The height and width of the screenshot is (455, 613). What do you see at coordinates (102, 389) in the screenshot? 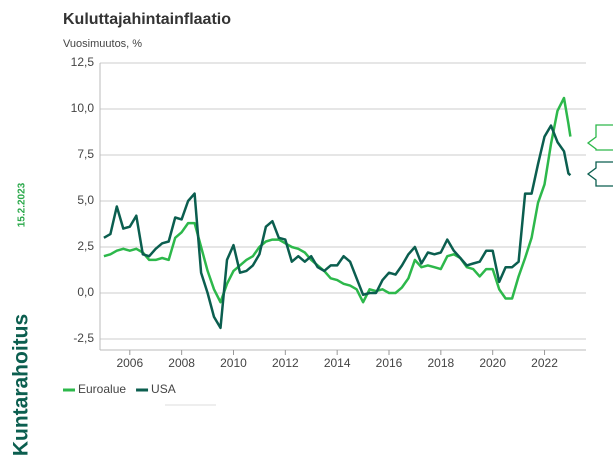
I see `legend-label: Euroalue` at bounding box center [102, 389].